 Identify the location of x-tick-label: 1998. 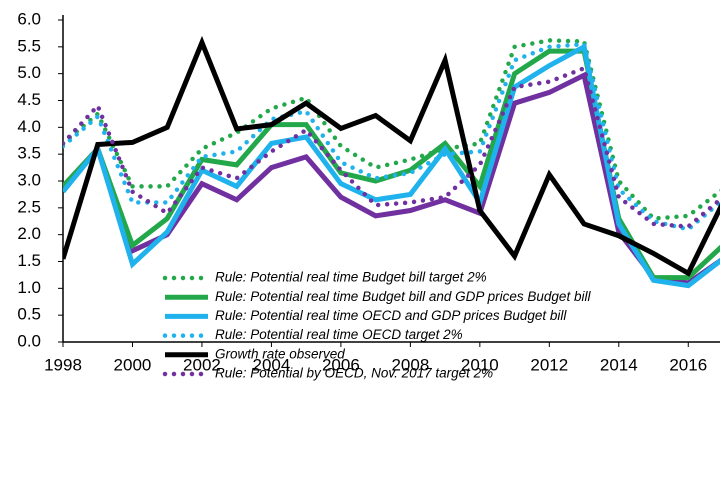
(63, 364).